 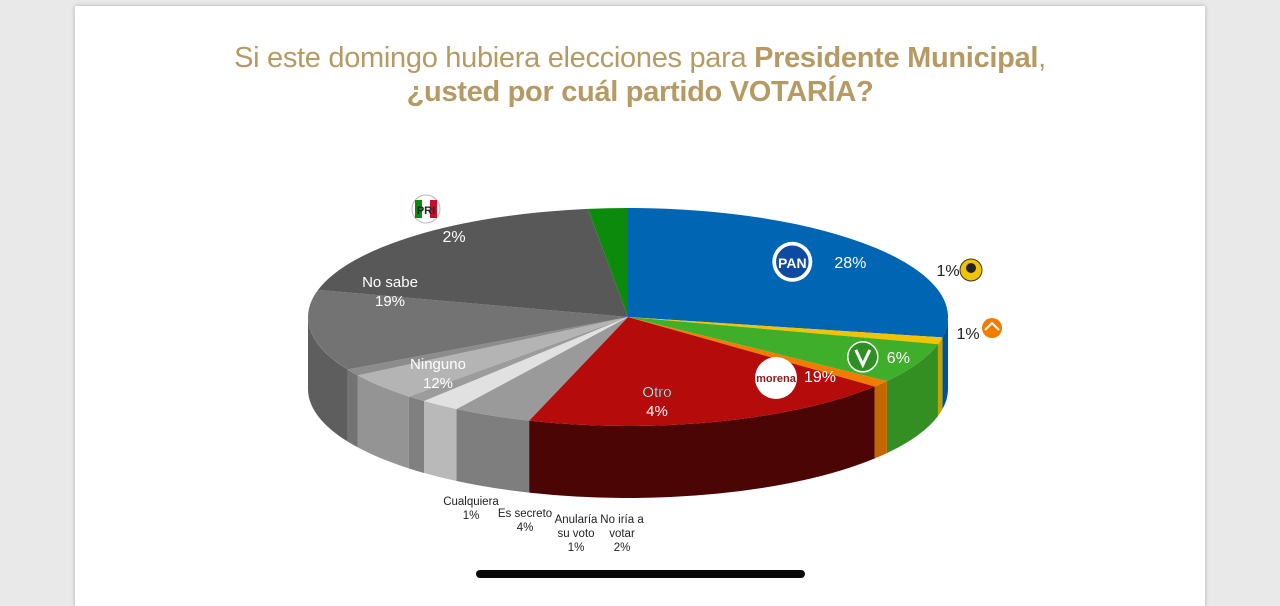 What do you see at coordinates (525, 514) in the screenshot?
I see `outside-label-es-secreto-0: Es secreto` at bounding box center [525, 514].